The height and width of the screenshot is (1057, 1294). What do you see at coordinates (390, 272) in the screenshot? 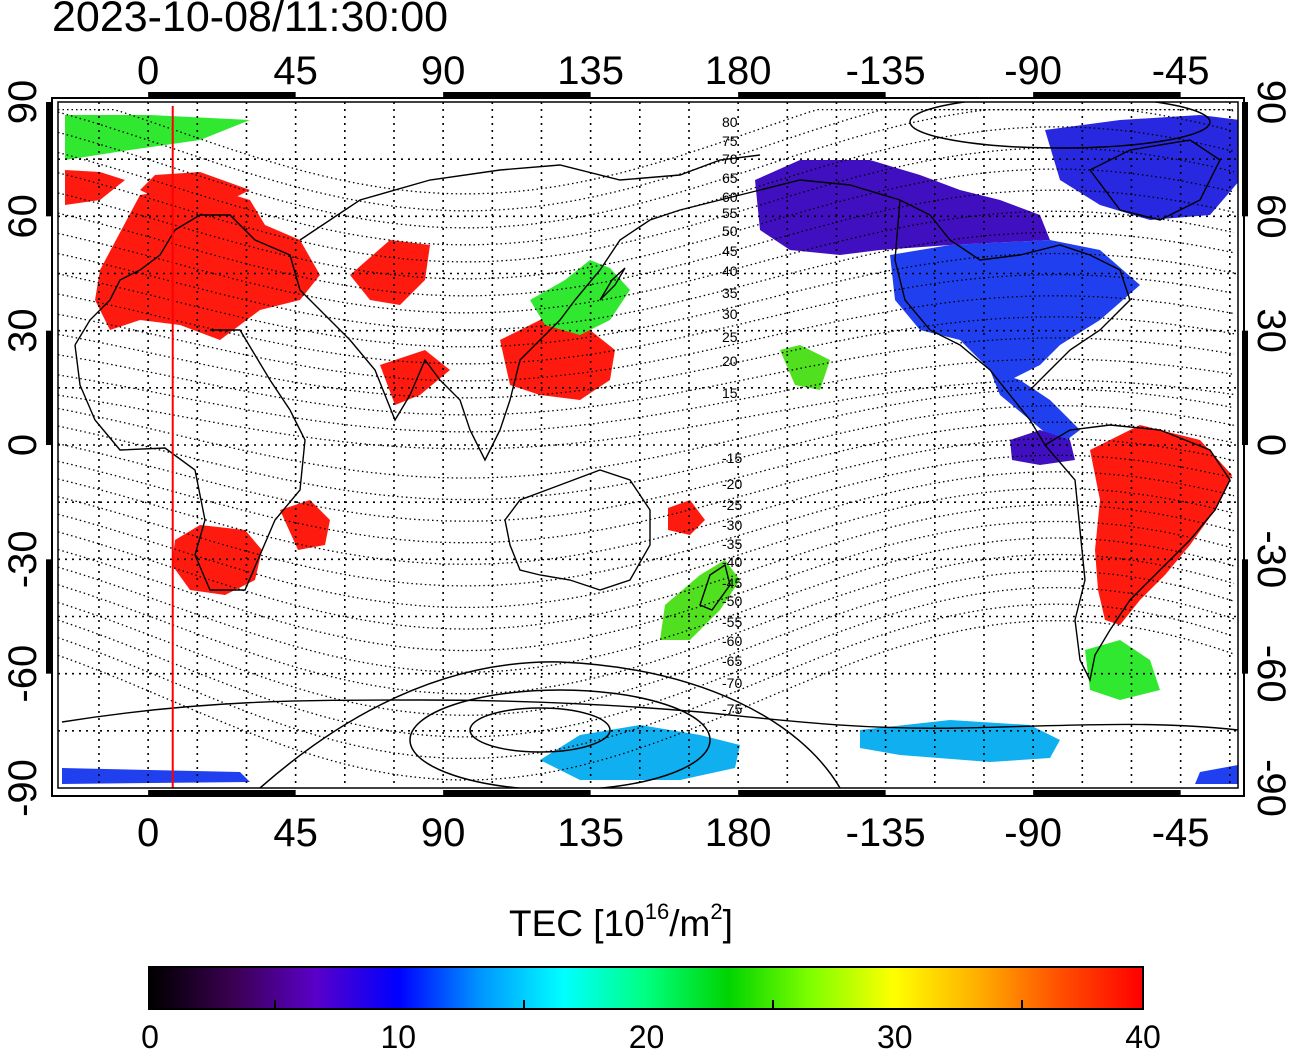
I see `tec-region-central-asia` at bounding box center [390, 272].